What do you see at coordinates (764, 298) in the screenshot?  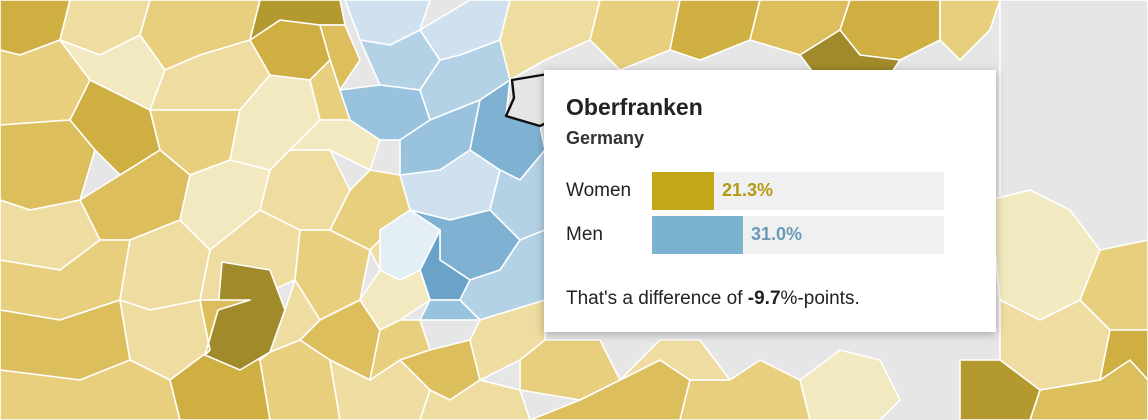 I see `difference-value: -9.7` at bounding box center [764, 298].